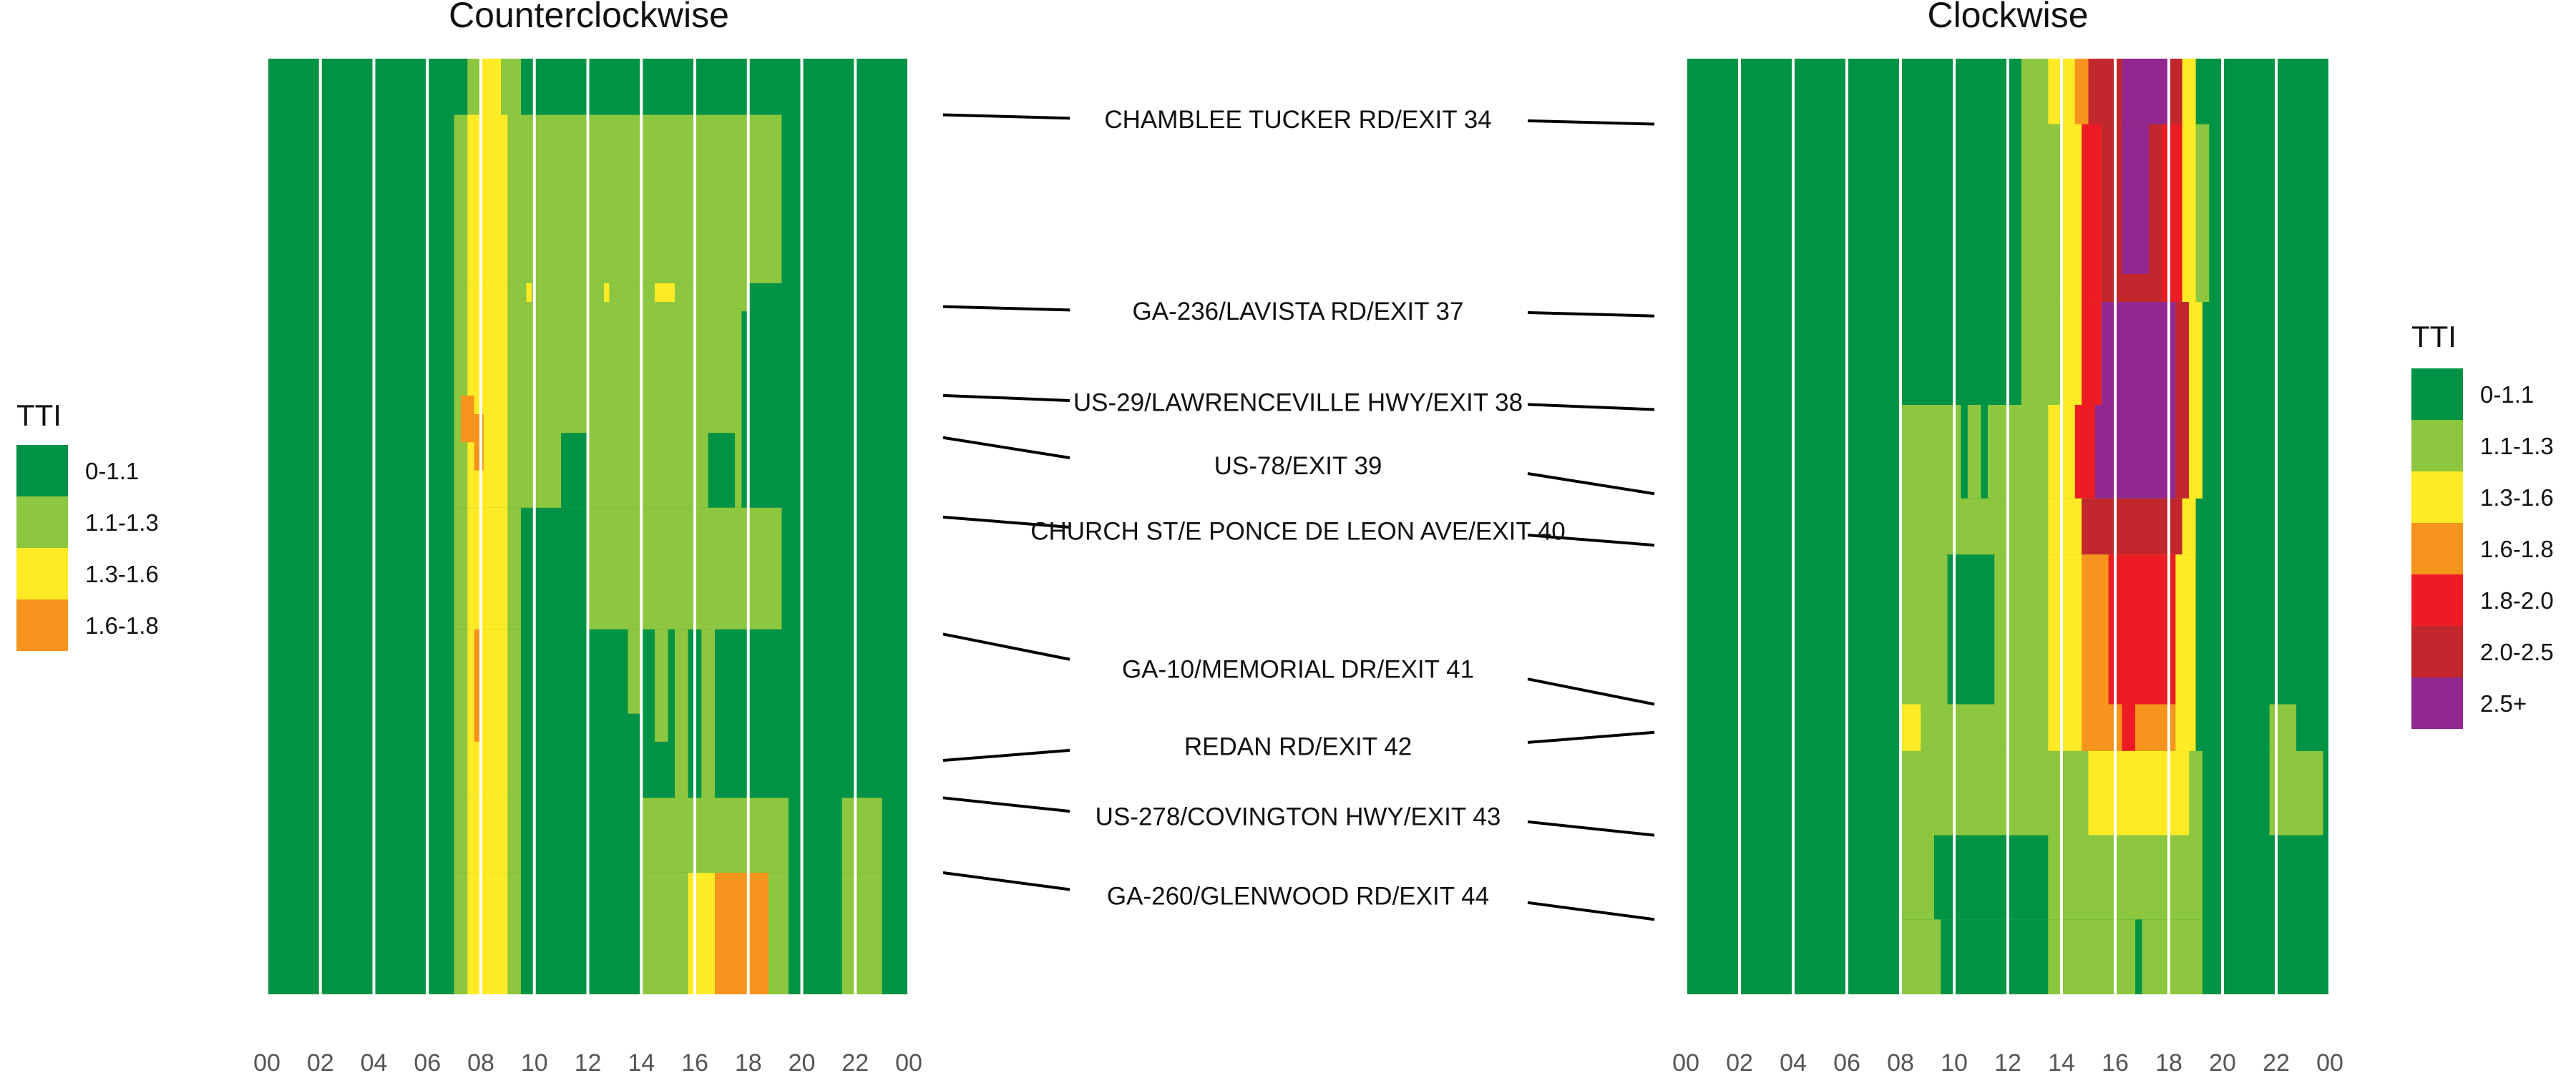  Describe the element at coordinates (1298, 403) in the screenshot. I see `exit-label-us-29-lawrenceville-hwy-exit-38: US-29/LAWRENCEVILLE HWY/EXIT 38` at that location.